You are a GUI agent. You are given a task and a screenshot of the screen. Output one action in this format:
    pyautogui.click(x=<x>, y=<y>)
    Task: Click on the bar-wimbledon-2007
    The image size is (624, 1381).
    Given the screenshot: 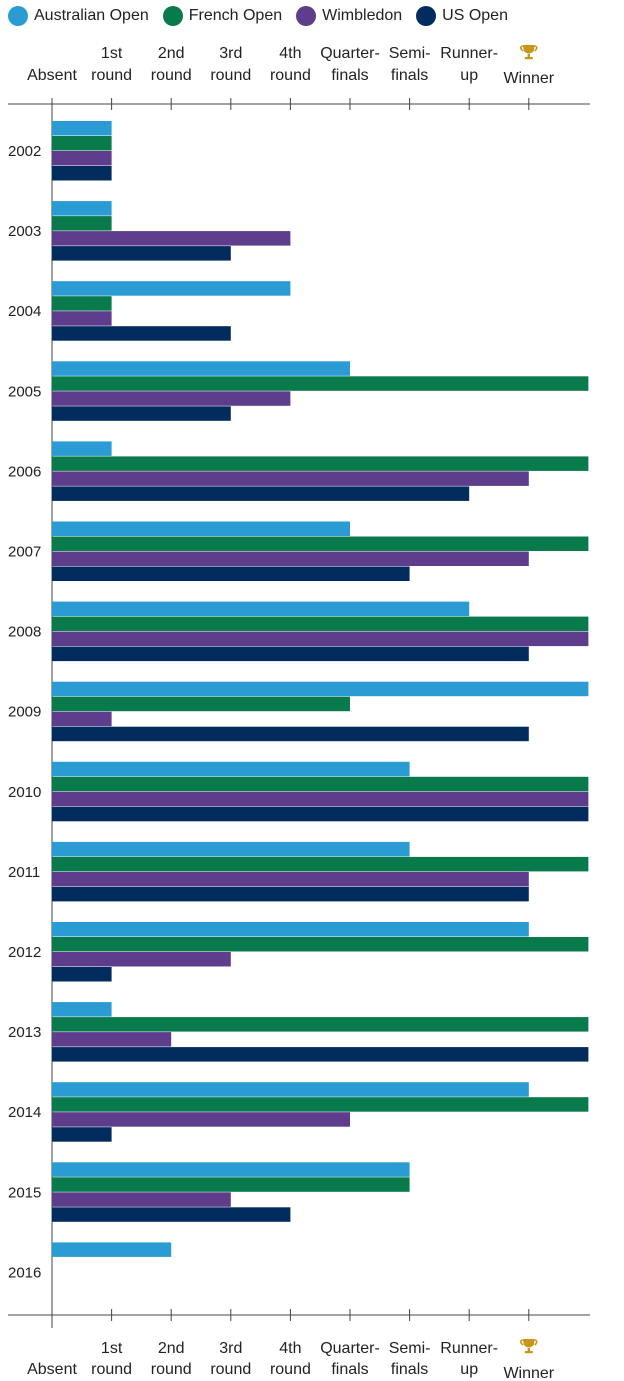 What is the action you would take?
    pyautogui.click(x=290, y=559)
    